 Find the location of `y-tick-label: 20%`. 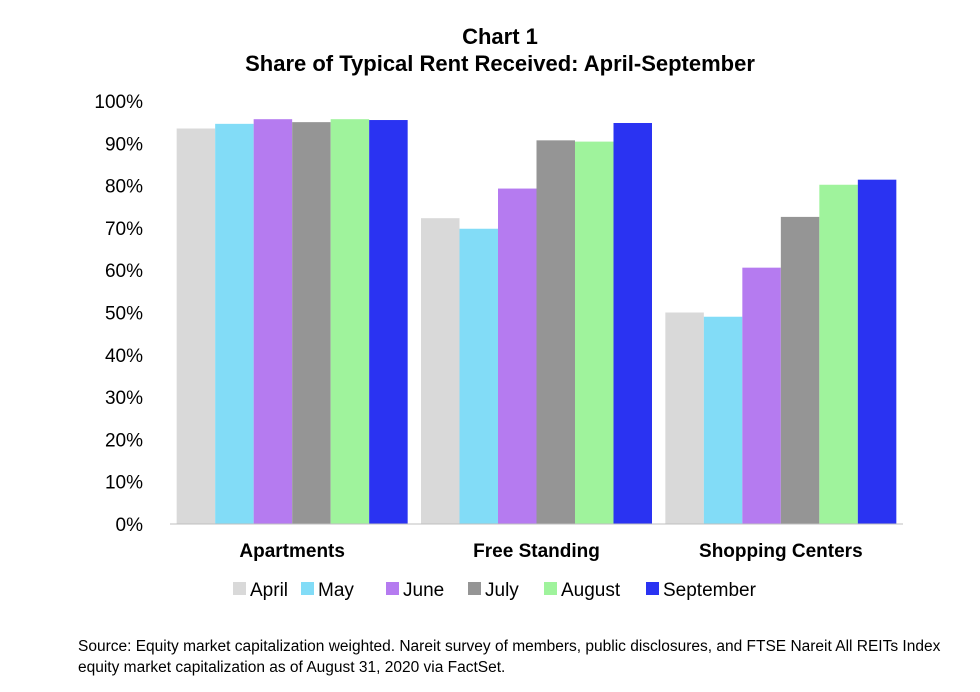

y-tick-label: 20% is located at coordinates (124, 440).